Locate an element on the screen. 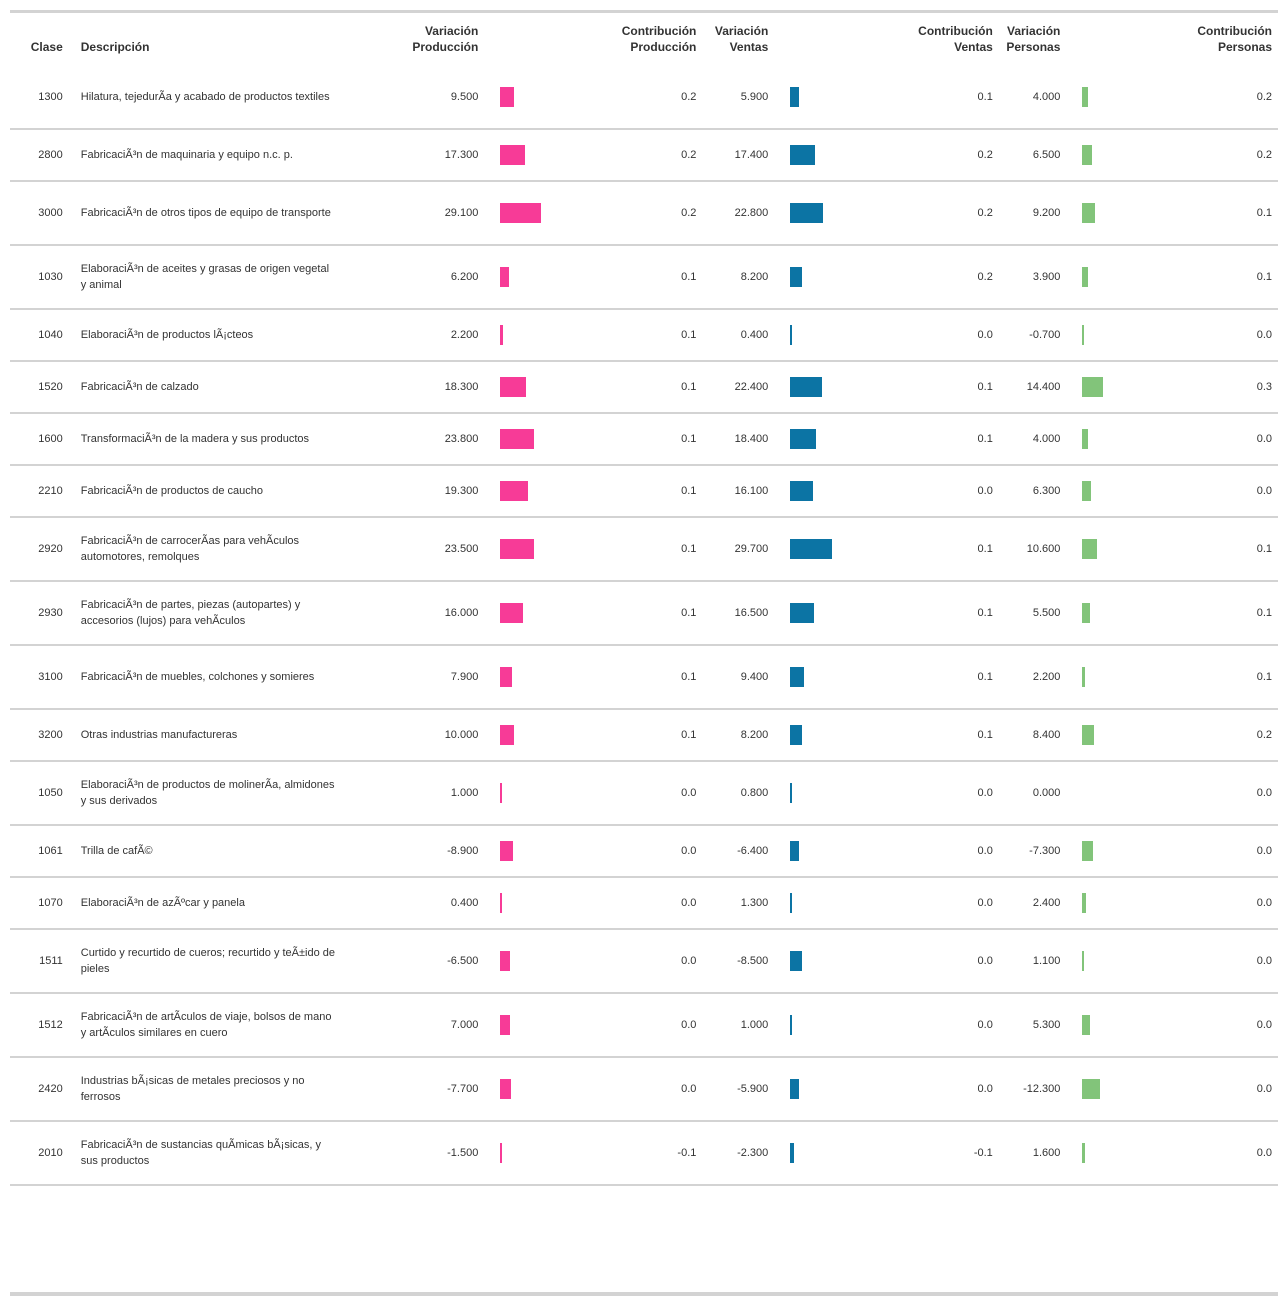 The width and height of the screenshot is (1288, 1304). cell-contribucion-produccion: 0.2 is located at coordinates (648, 155).